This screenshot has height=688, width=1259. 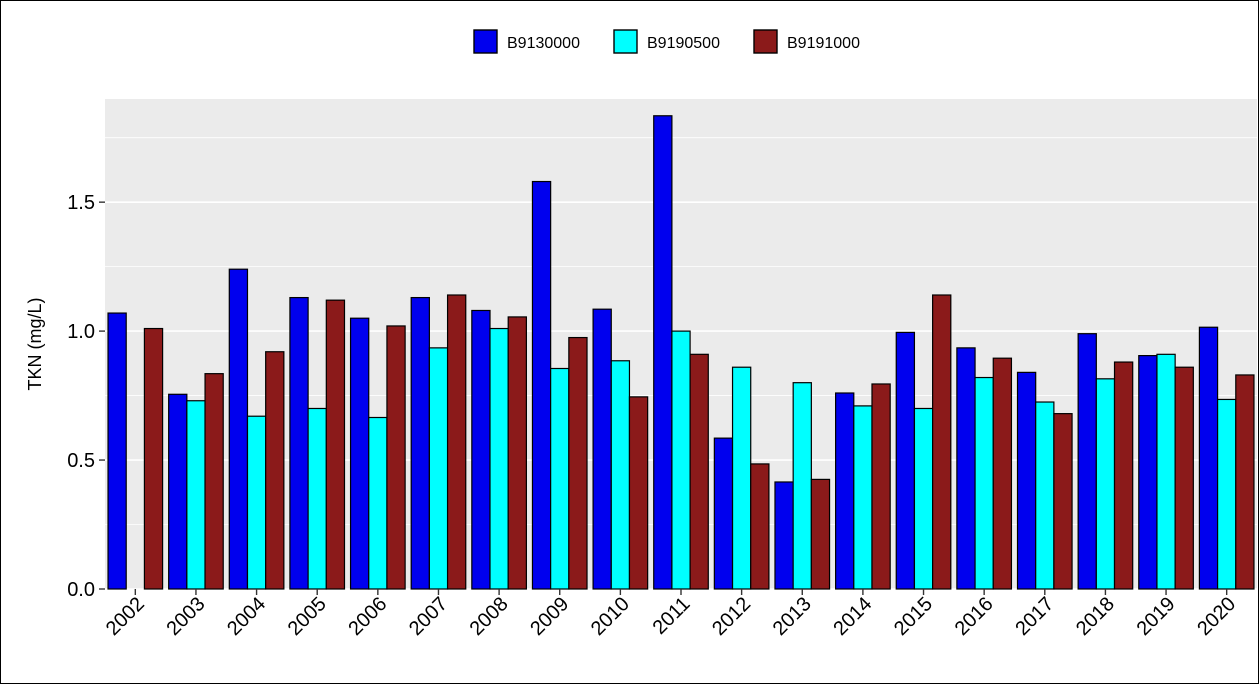 I want to click on legend-label-B9130000: B9130000, so click(x=543, y=43).